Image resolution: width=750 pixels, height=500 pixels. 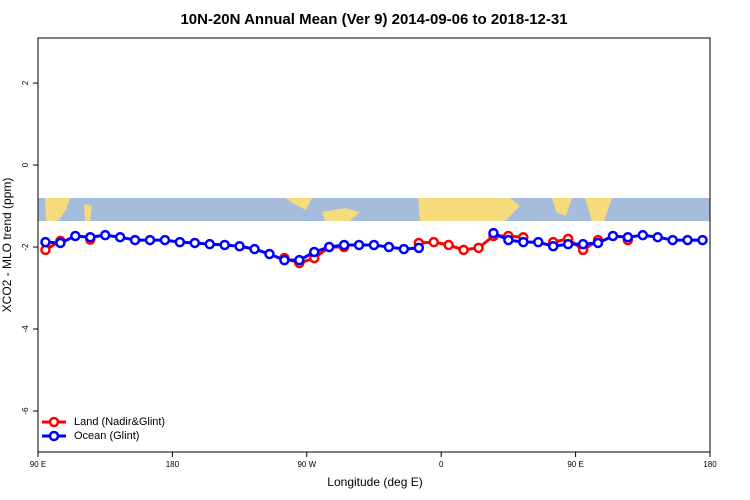 I want to click on legend-label: Land (Nadir&Glint), so click(x=119, y=422).